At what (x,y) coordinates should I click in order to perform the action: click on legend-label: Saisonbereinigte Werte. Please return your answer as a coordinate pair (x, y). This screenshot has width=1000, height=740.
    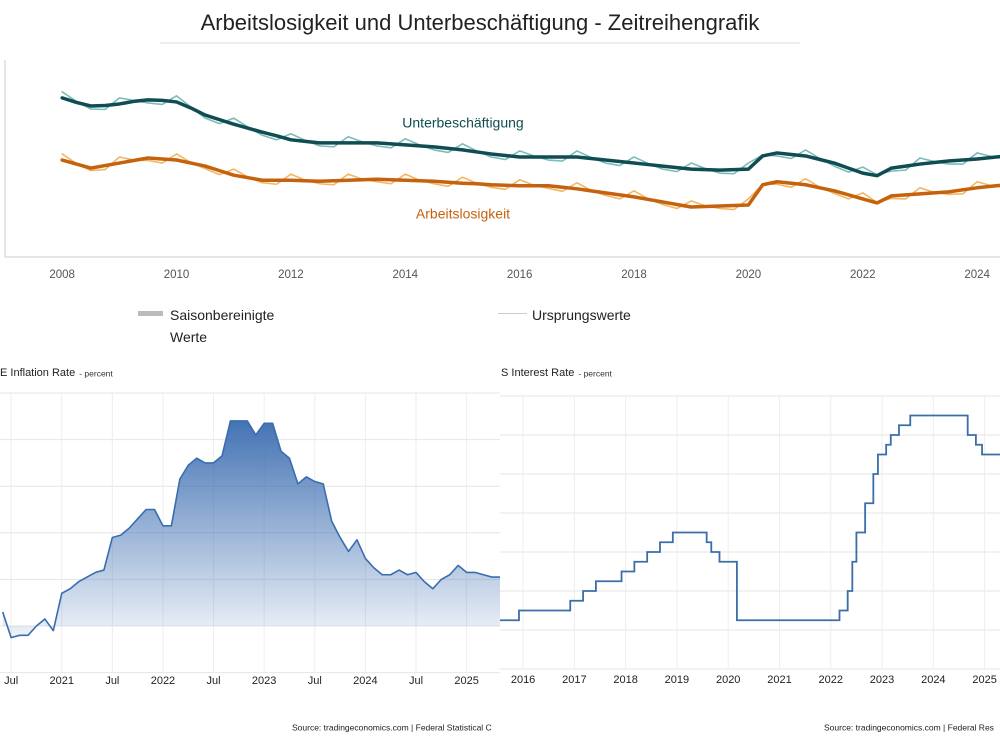
    Looking at the image, I should click on (222, 326).